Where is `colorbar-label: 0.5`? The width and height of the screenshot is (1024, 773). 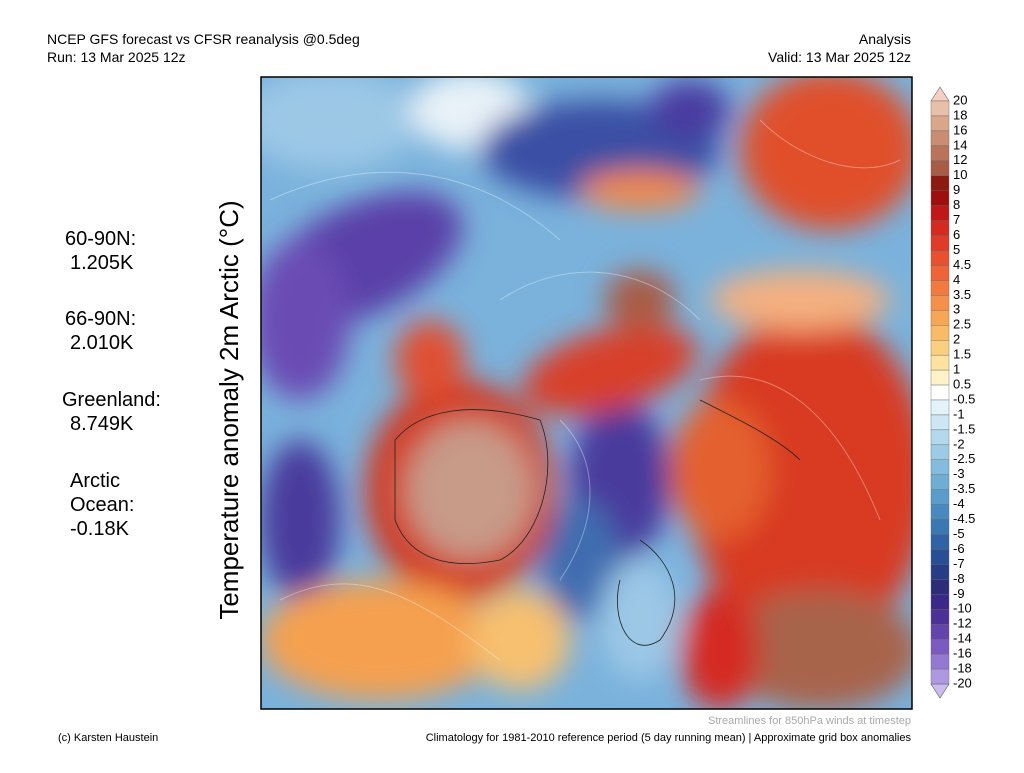
colorbar-label: 0.5 is located at coordinates (962, 383).